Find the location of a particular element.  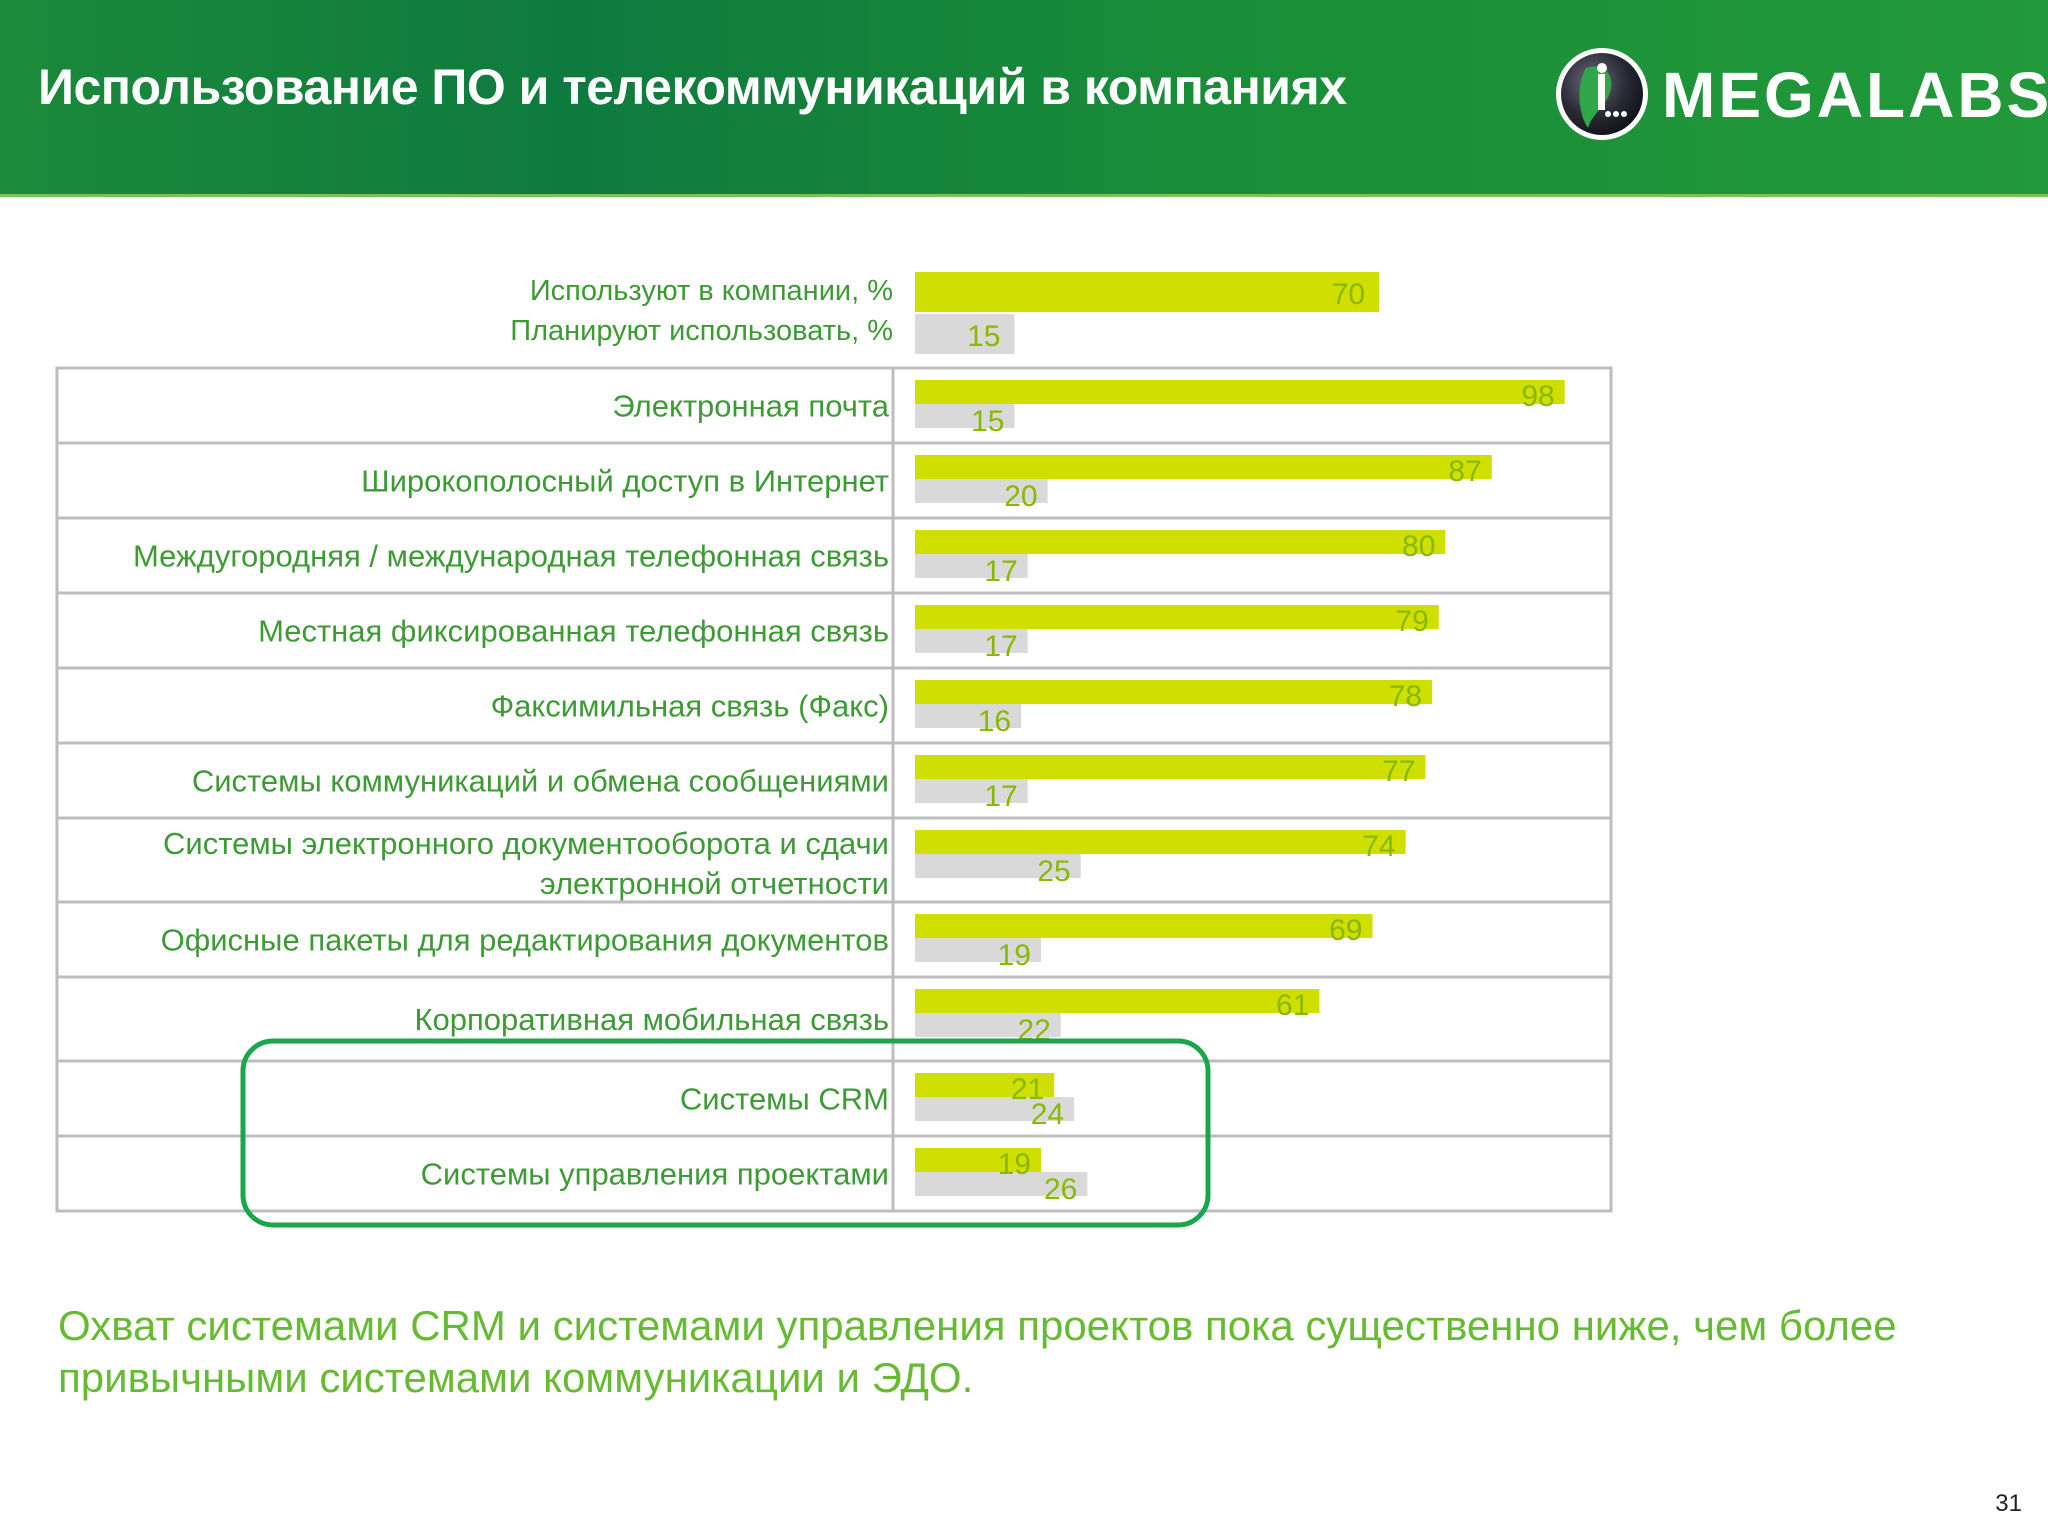

legend-swatch-use is located at coordinates (1147, 292).